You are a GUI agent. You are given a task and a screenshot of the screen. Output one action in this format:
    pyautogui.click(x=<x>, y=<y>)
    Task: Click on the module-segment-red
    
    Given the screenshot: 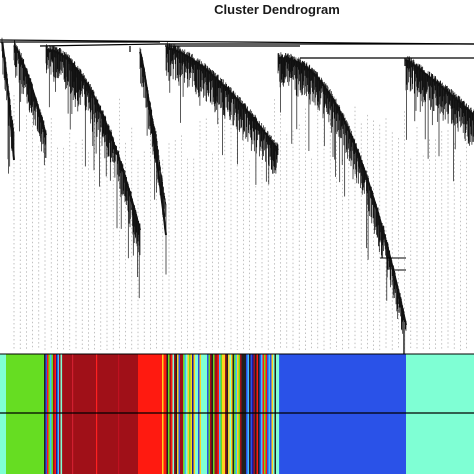 What is the action you would take?
    pyautogui.click(x=150, y=414)
    